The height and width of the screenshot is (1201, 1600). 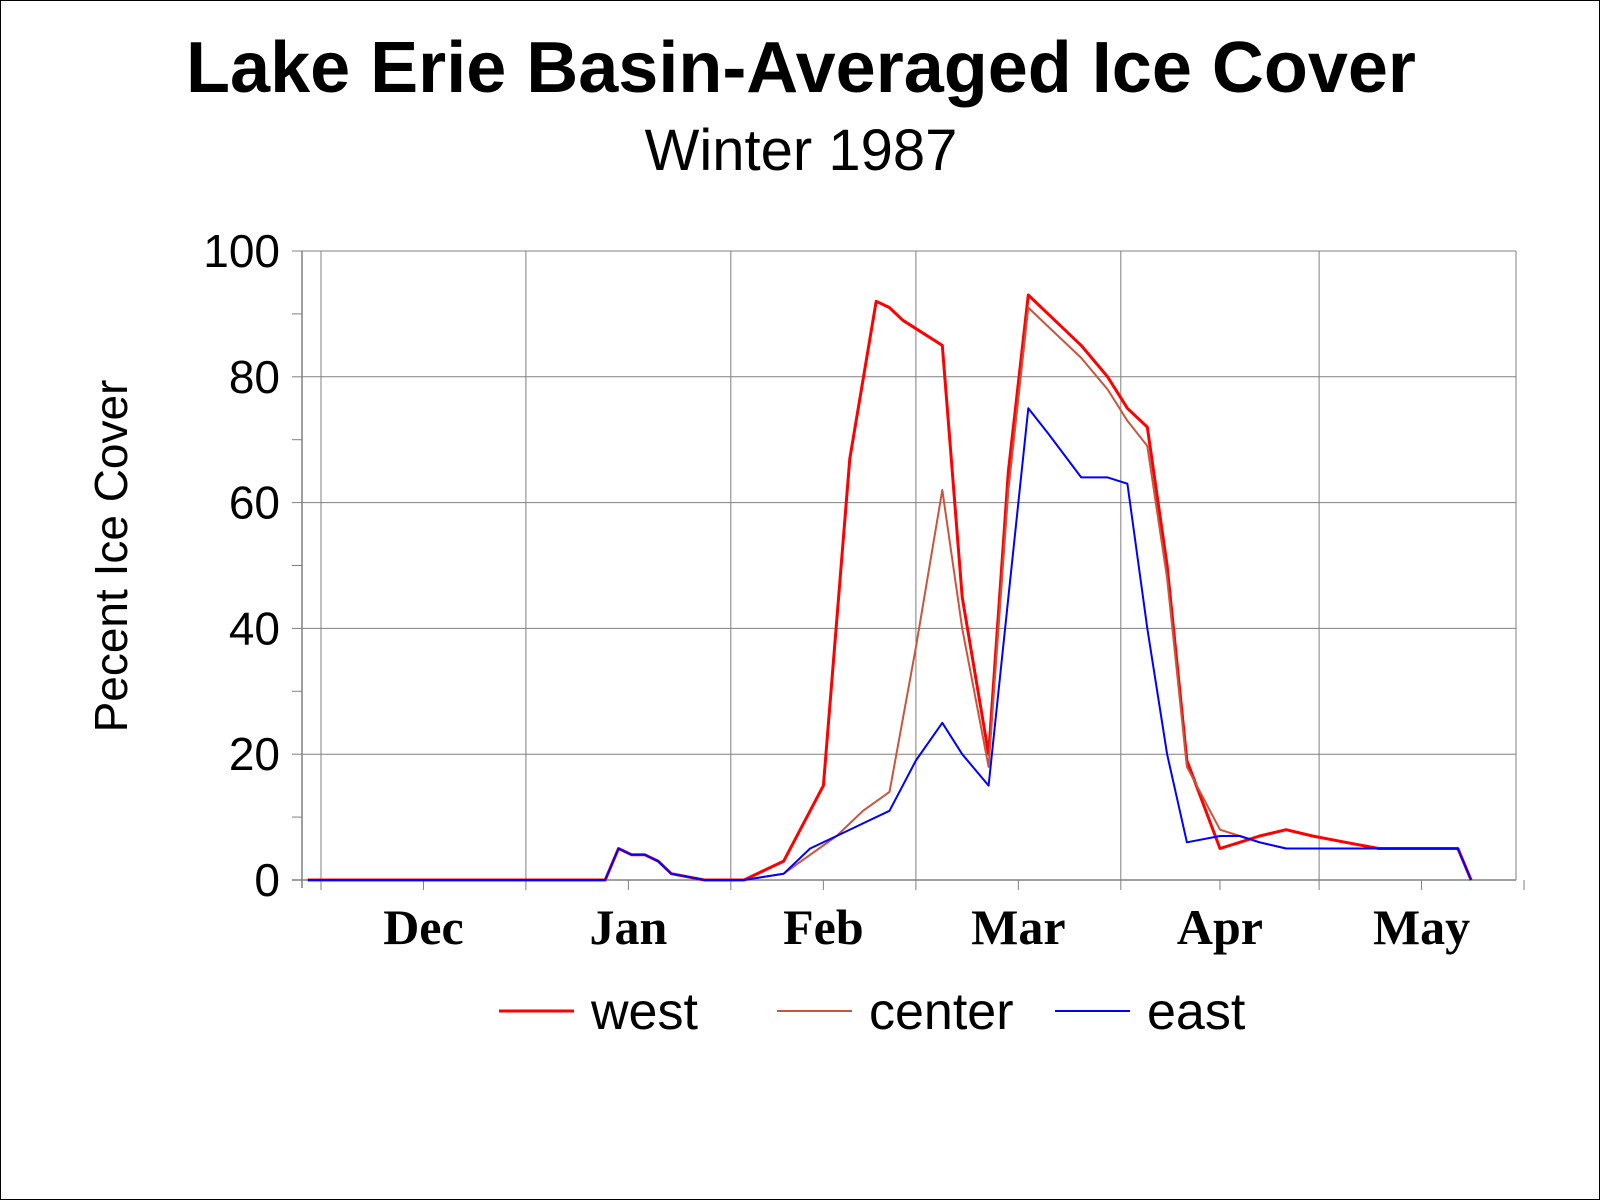 What do you see at coordinates (628, 927) in the screenshot?
I see `x-tick-label-jan: Jan` at bounding box center [628, 927].